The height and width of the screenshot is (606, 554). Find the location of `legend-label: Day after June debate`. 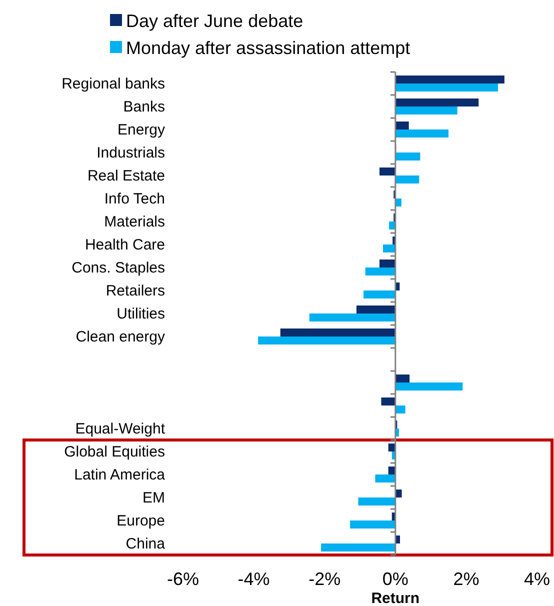

legend-label: Day after June debate is located at coordinates (215, 21).